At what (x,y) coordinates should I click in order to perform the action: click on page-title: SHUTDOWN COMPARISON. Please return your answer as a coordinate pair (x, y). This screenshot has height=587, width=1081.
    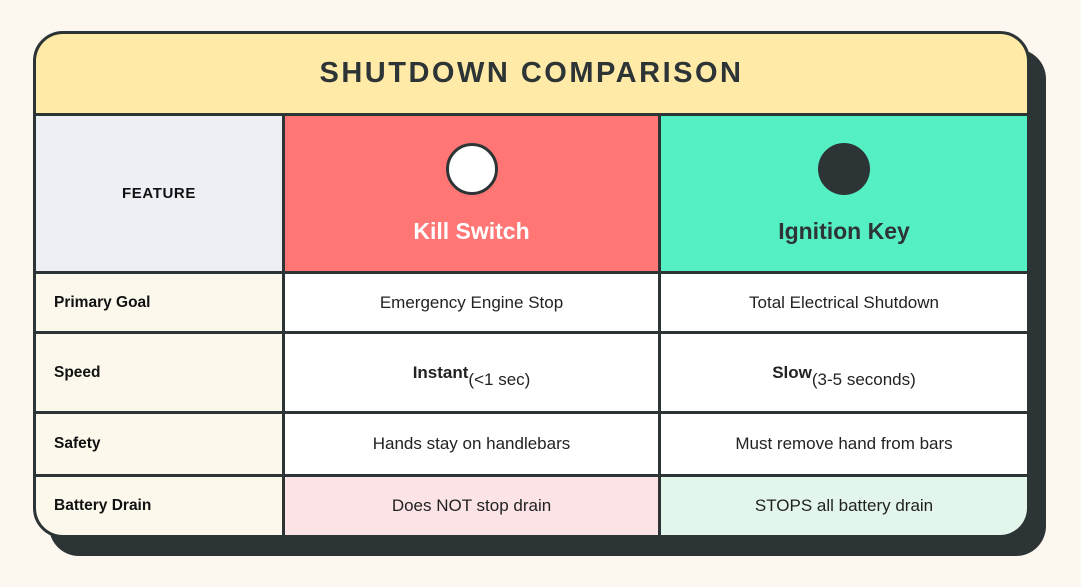
    Looking at the image, I should click on (531, 73).